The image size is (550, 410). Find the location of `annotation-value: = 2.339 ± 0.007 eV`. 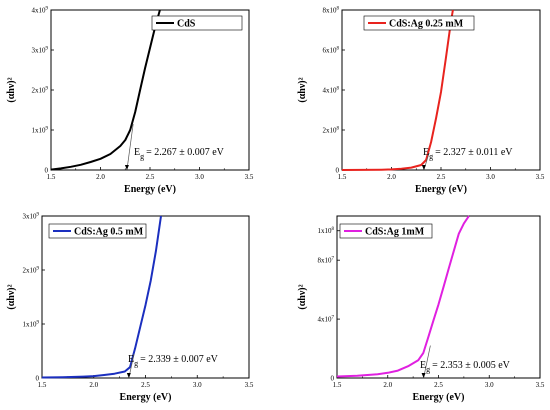

annotation-value: = 2.339 ± 0.007 eV is located at coordinates (179, 359).